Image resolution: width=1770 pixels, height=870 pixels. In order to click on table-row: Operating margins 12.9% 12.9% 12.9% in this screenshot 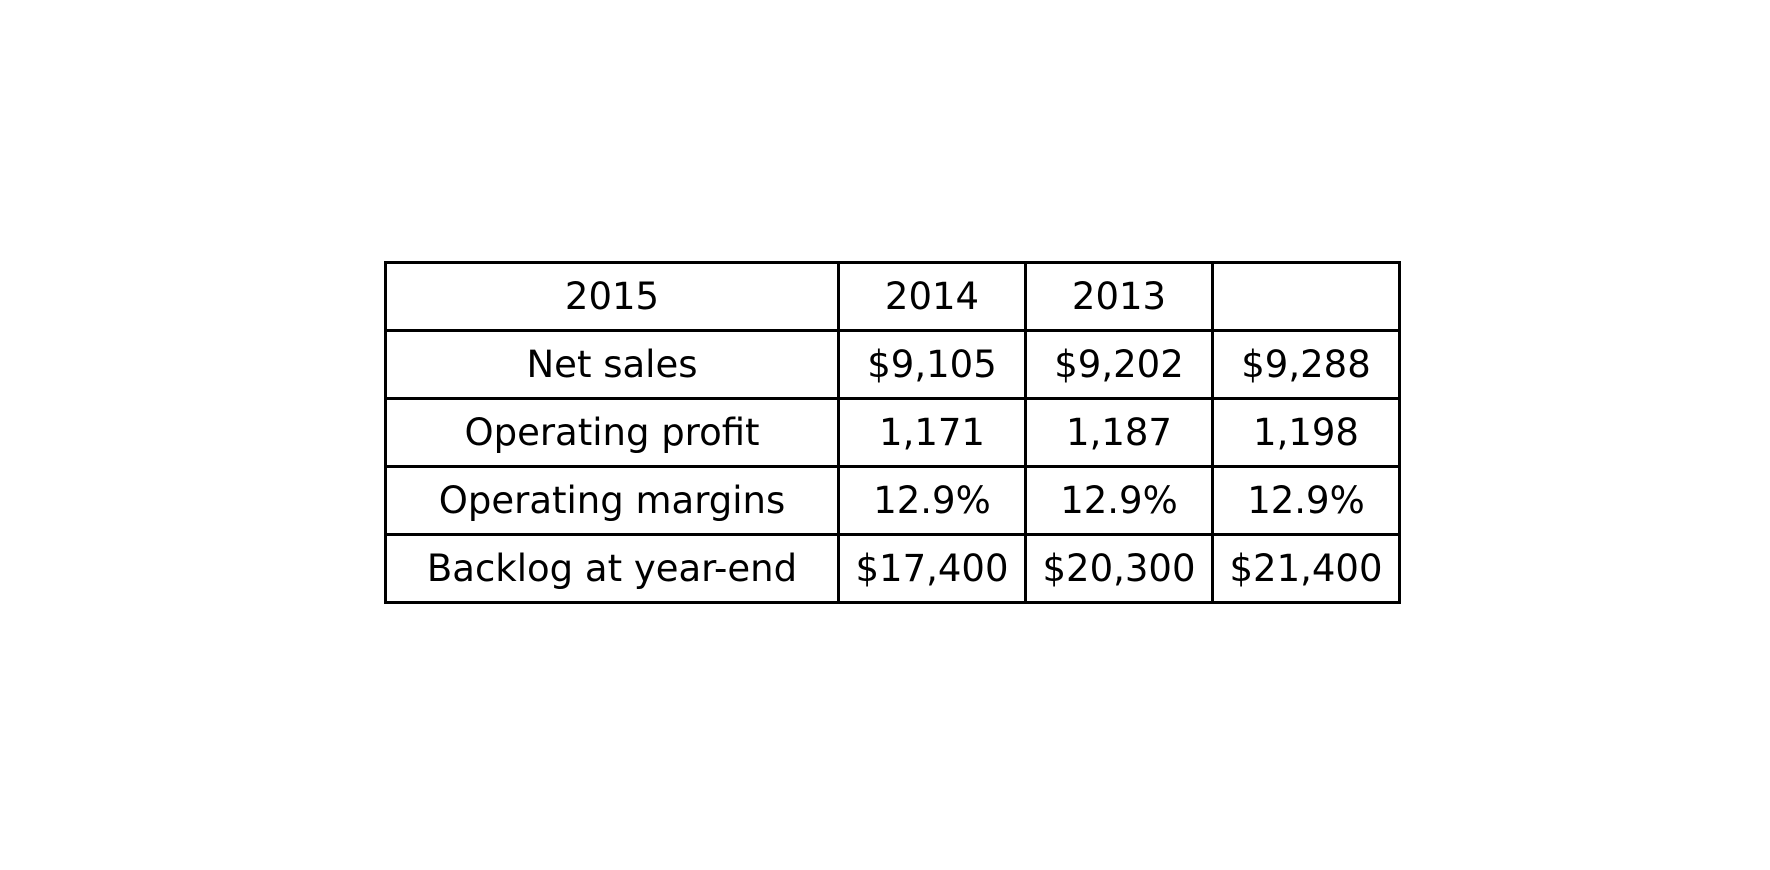, I will do `click(892, 500)`.